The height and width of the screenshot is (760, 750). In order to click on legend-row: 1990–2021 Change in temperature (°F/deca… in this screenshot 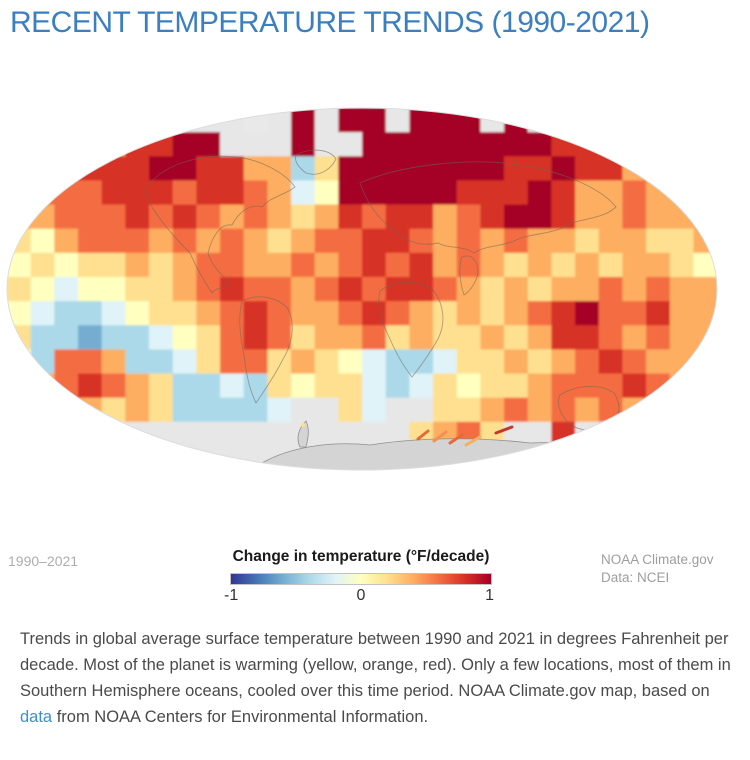, I will do `click(375, 580)`.